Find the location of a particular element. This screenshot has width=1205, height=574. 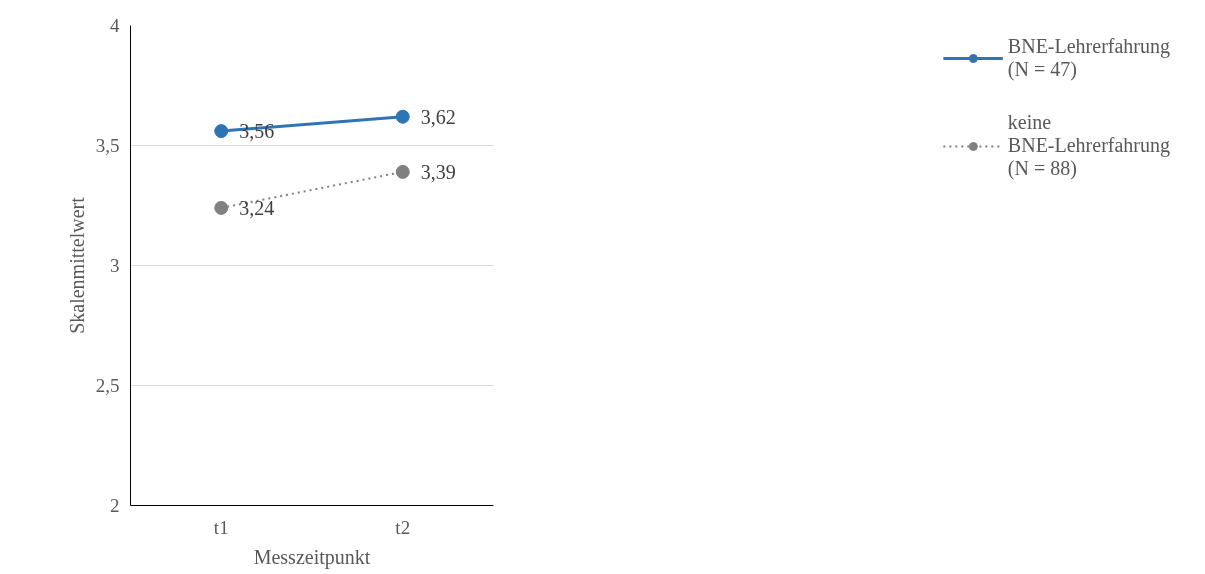

data-label: 3,39 is located at coordinates (438, 171).